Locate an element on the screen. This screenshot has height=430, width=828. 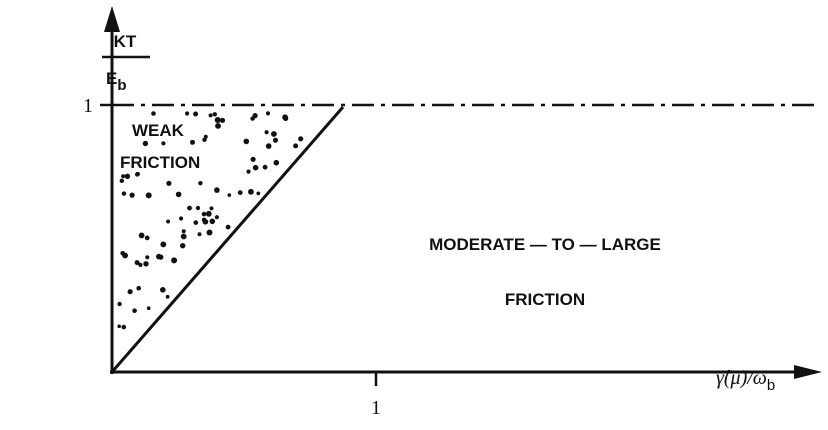
y-label-denominator: Eb is located at coordinates (116, 81).